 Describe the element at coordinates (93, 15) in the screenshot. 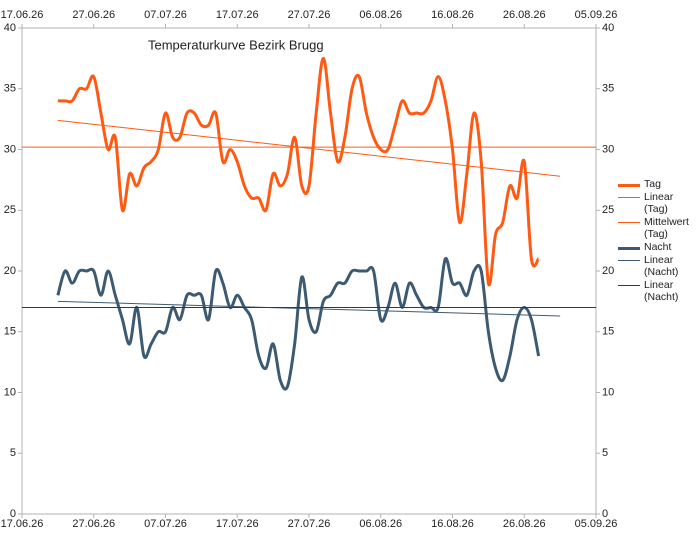

I see `x-tick-label-top: 27.06.26` at that location.